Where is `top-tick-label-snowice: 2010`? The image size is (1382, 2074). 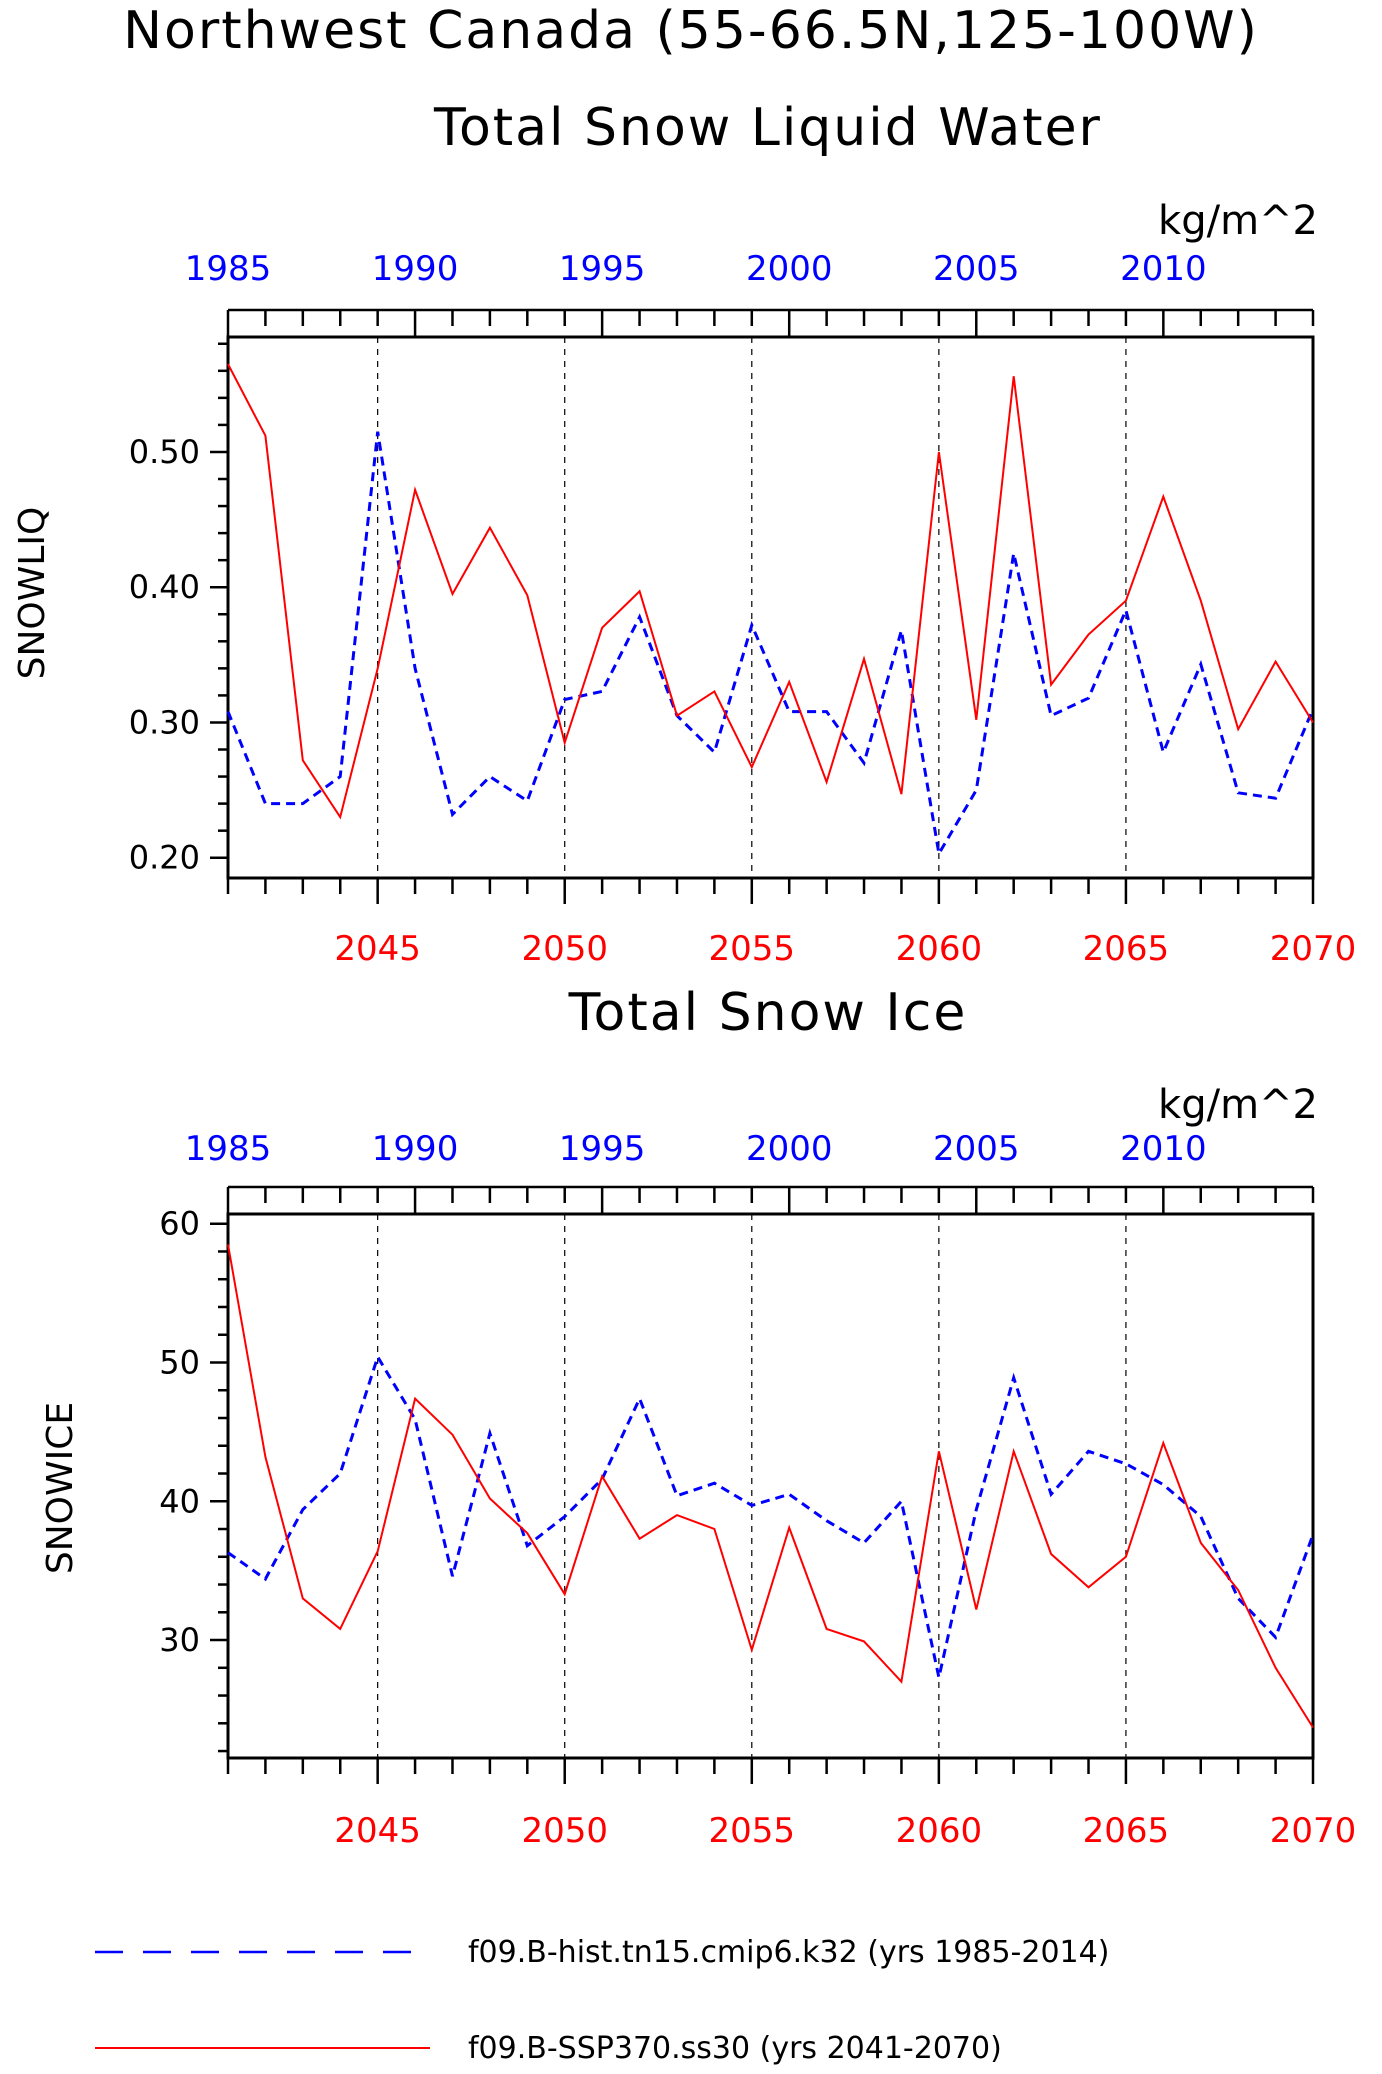 top-tick-label-snowice: 2010 is located at coordinates (1163, 1149).